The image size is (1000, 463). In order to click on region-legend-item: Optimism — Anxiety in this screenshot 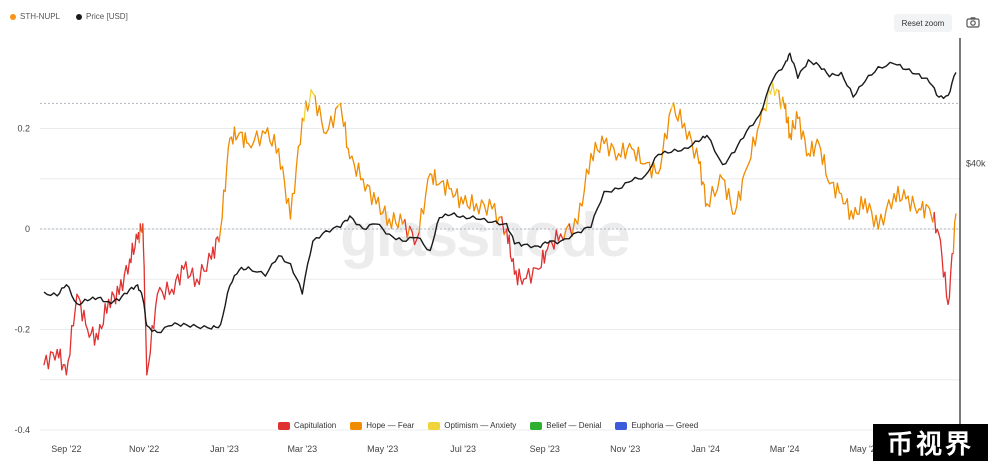, I will do `click(472, 425)`.